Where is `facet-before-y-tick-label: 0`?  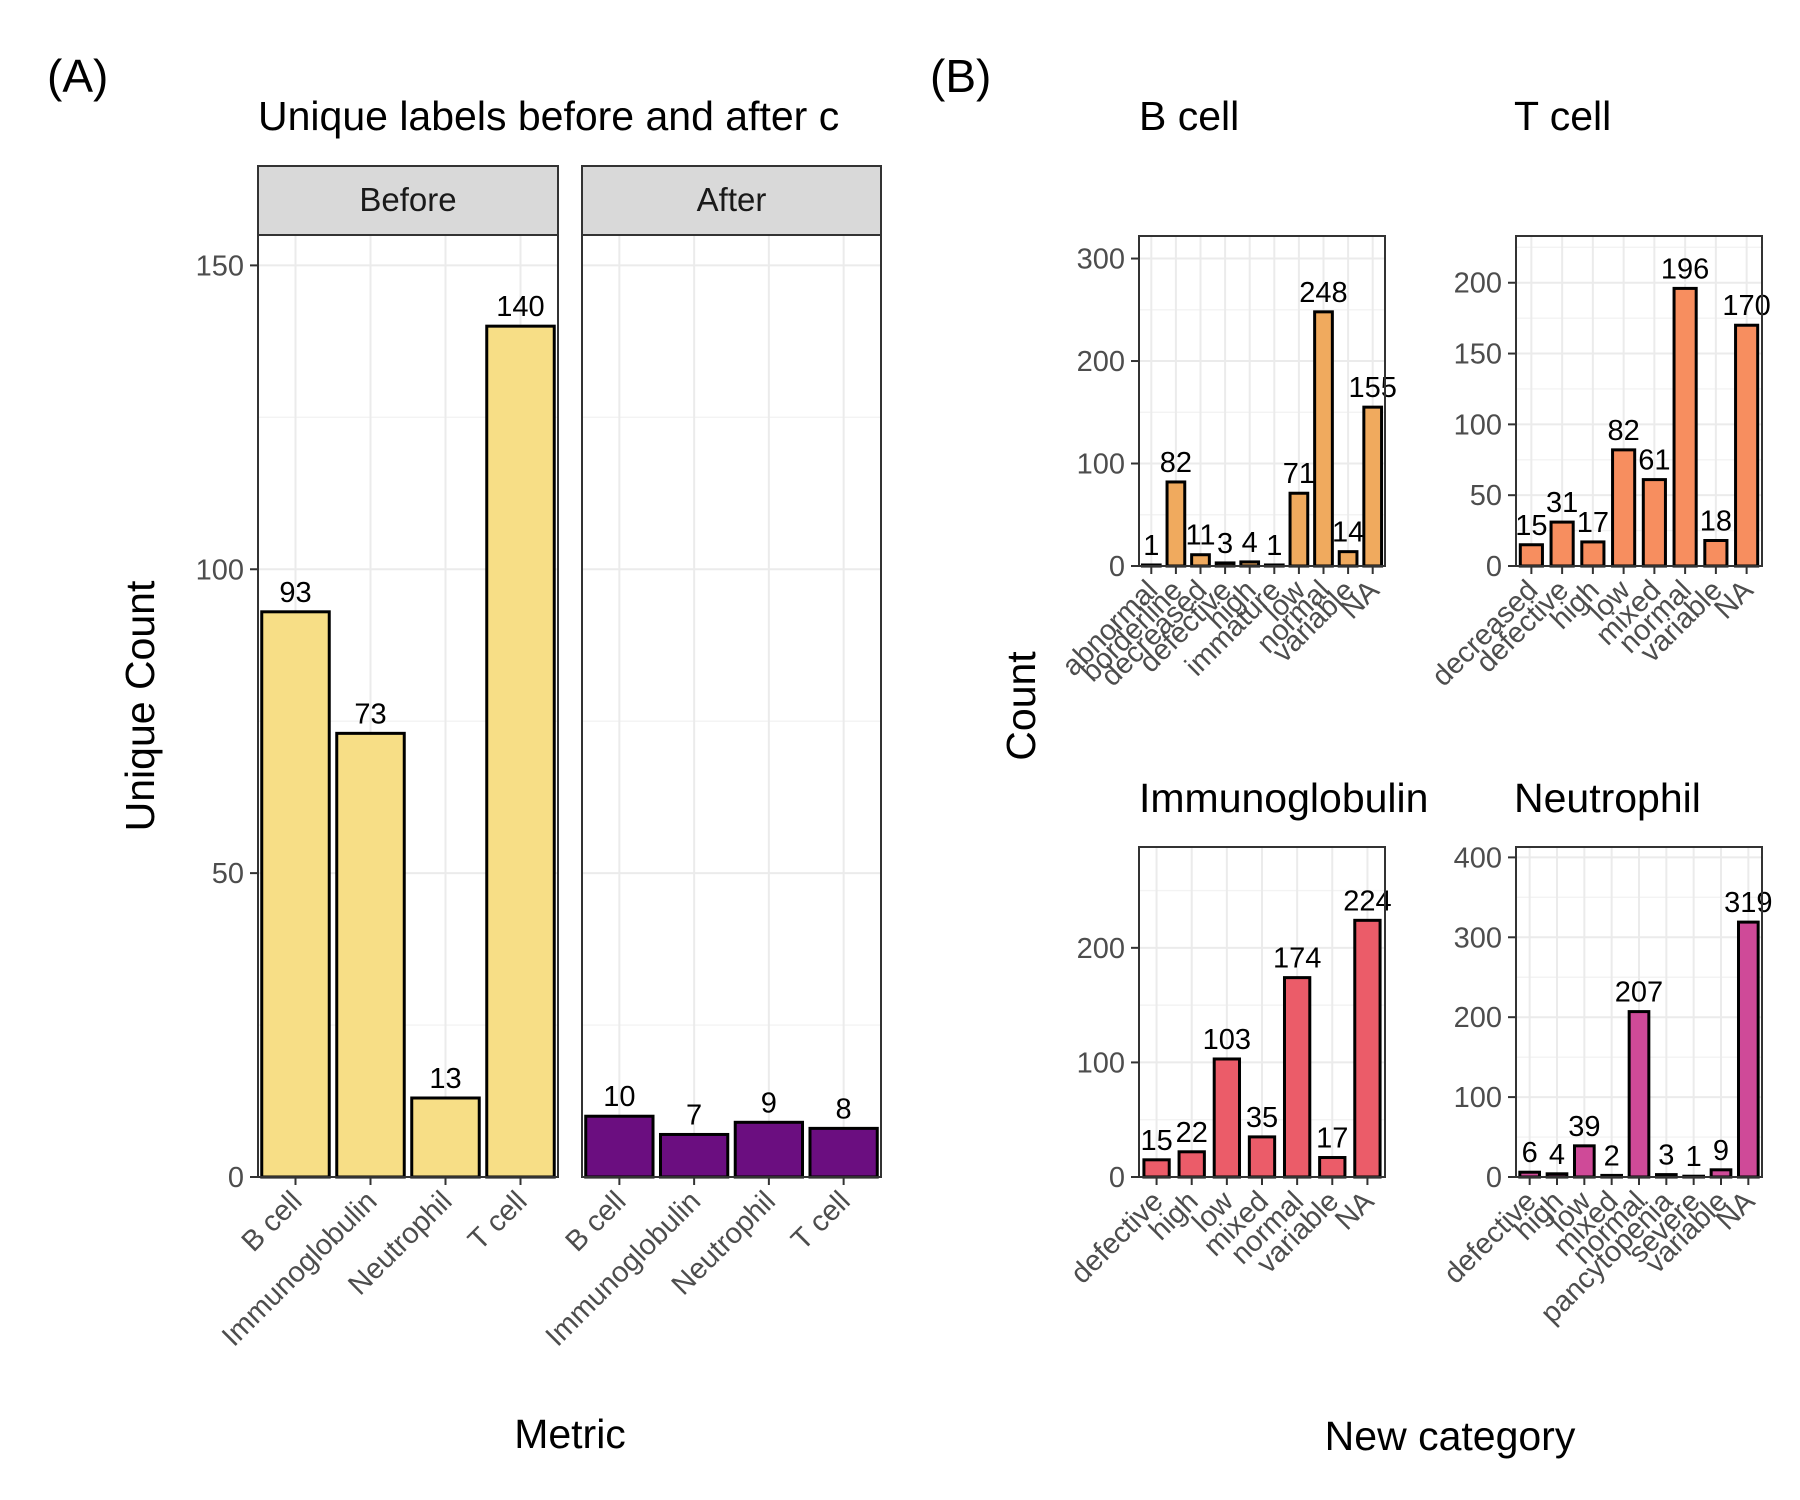
facet-before-y-tick-label: 0 is located at coordinates (236, 1178).